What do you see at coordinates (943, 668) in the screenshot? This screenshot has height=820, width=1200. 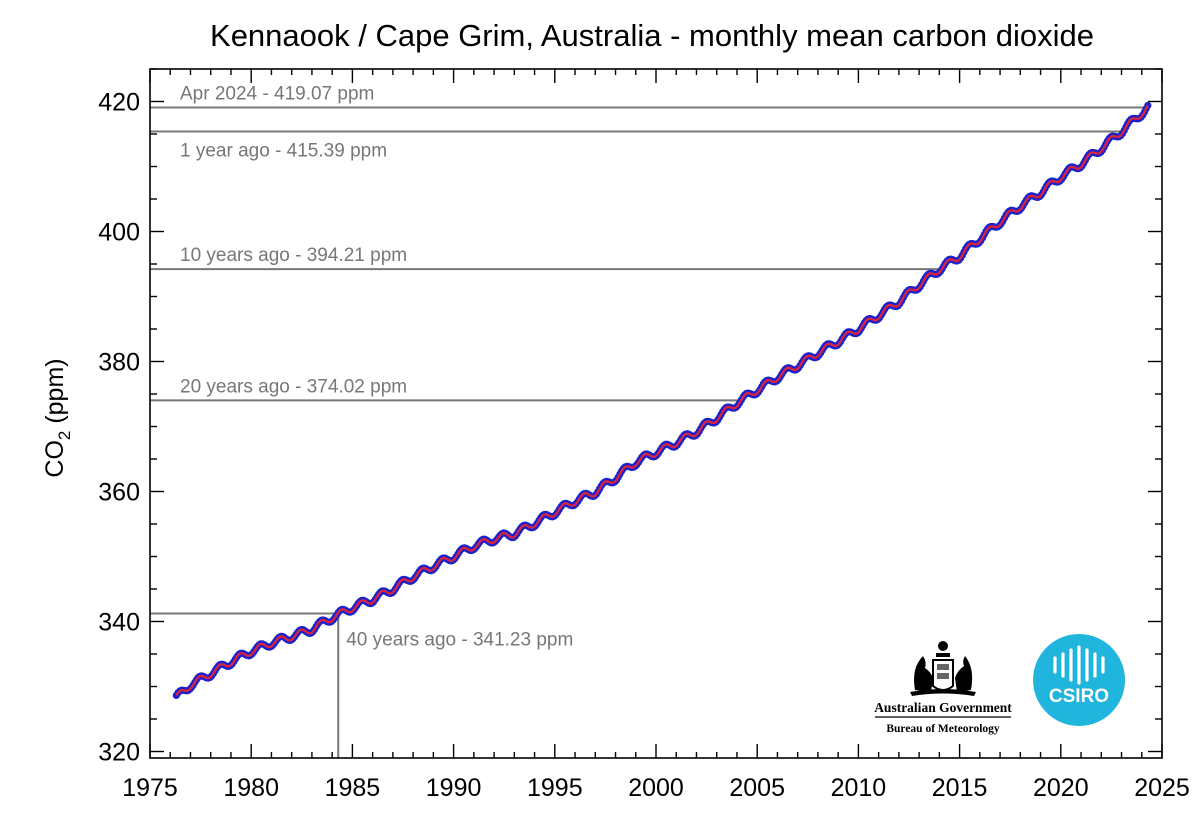 I see `coat-of-arms-icon` at bounding box center [943, 668].